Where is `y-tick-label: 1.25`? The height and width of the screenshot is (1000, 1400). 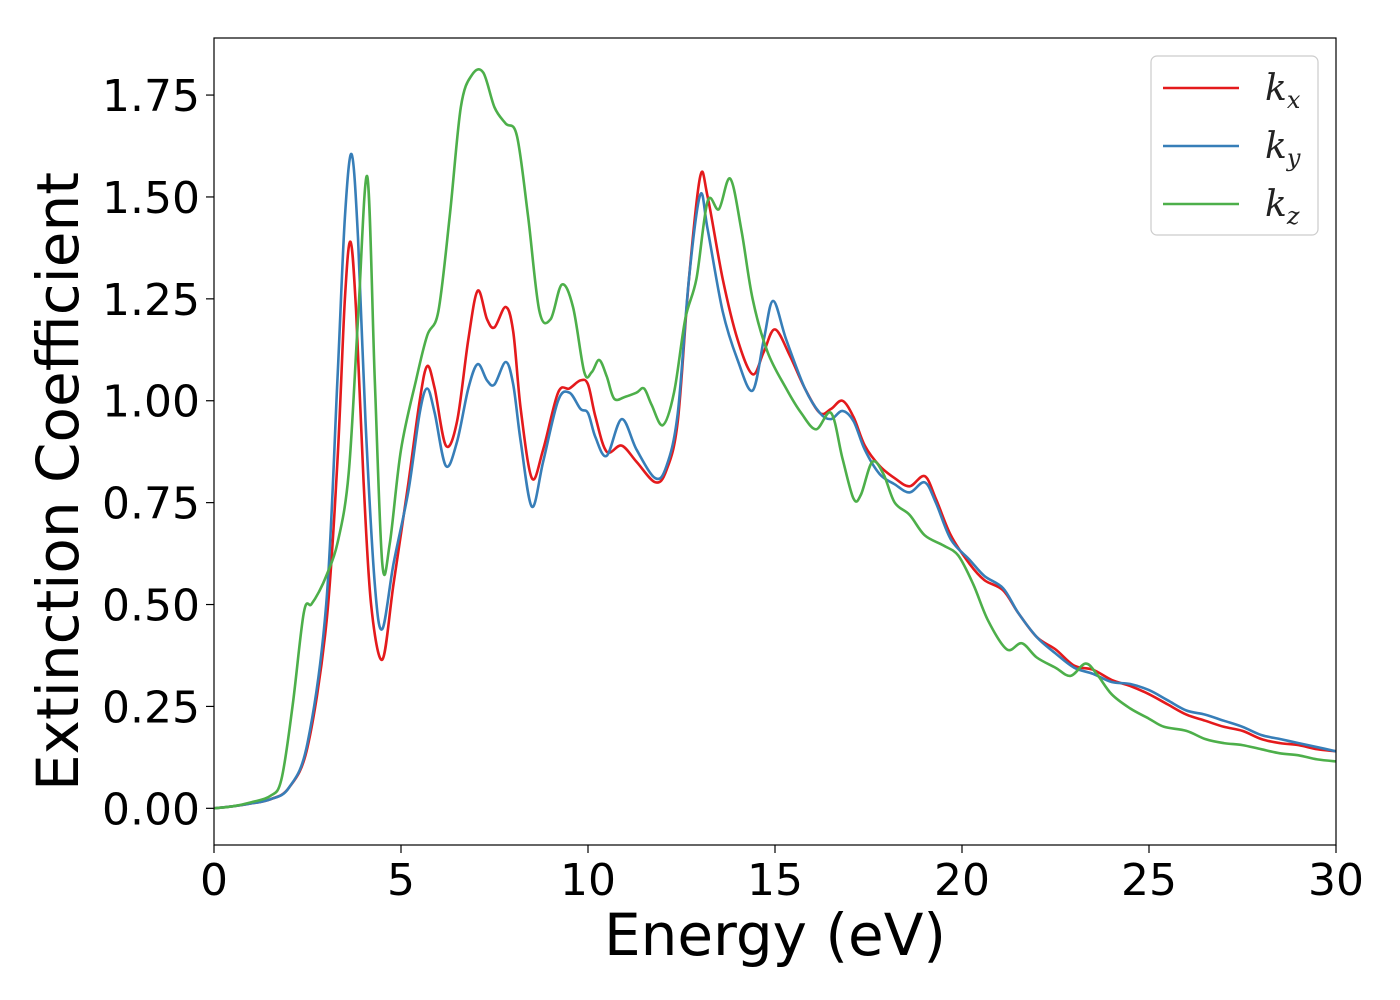 y-tick-label: 1.25 is located at coordinates (151, 300).